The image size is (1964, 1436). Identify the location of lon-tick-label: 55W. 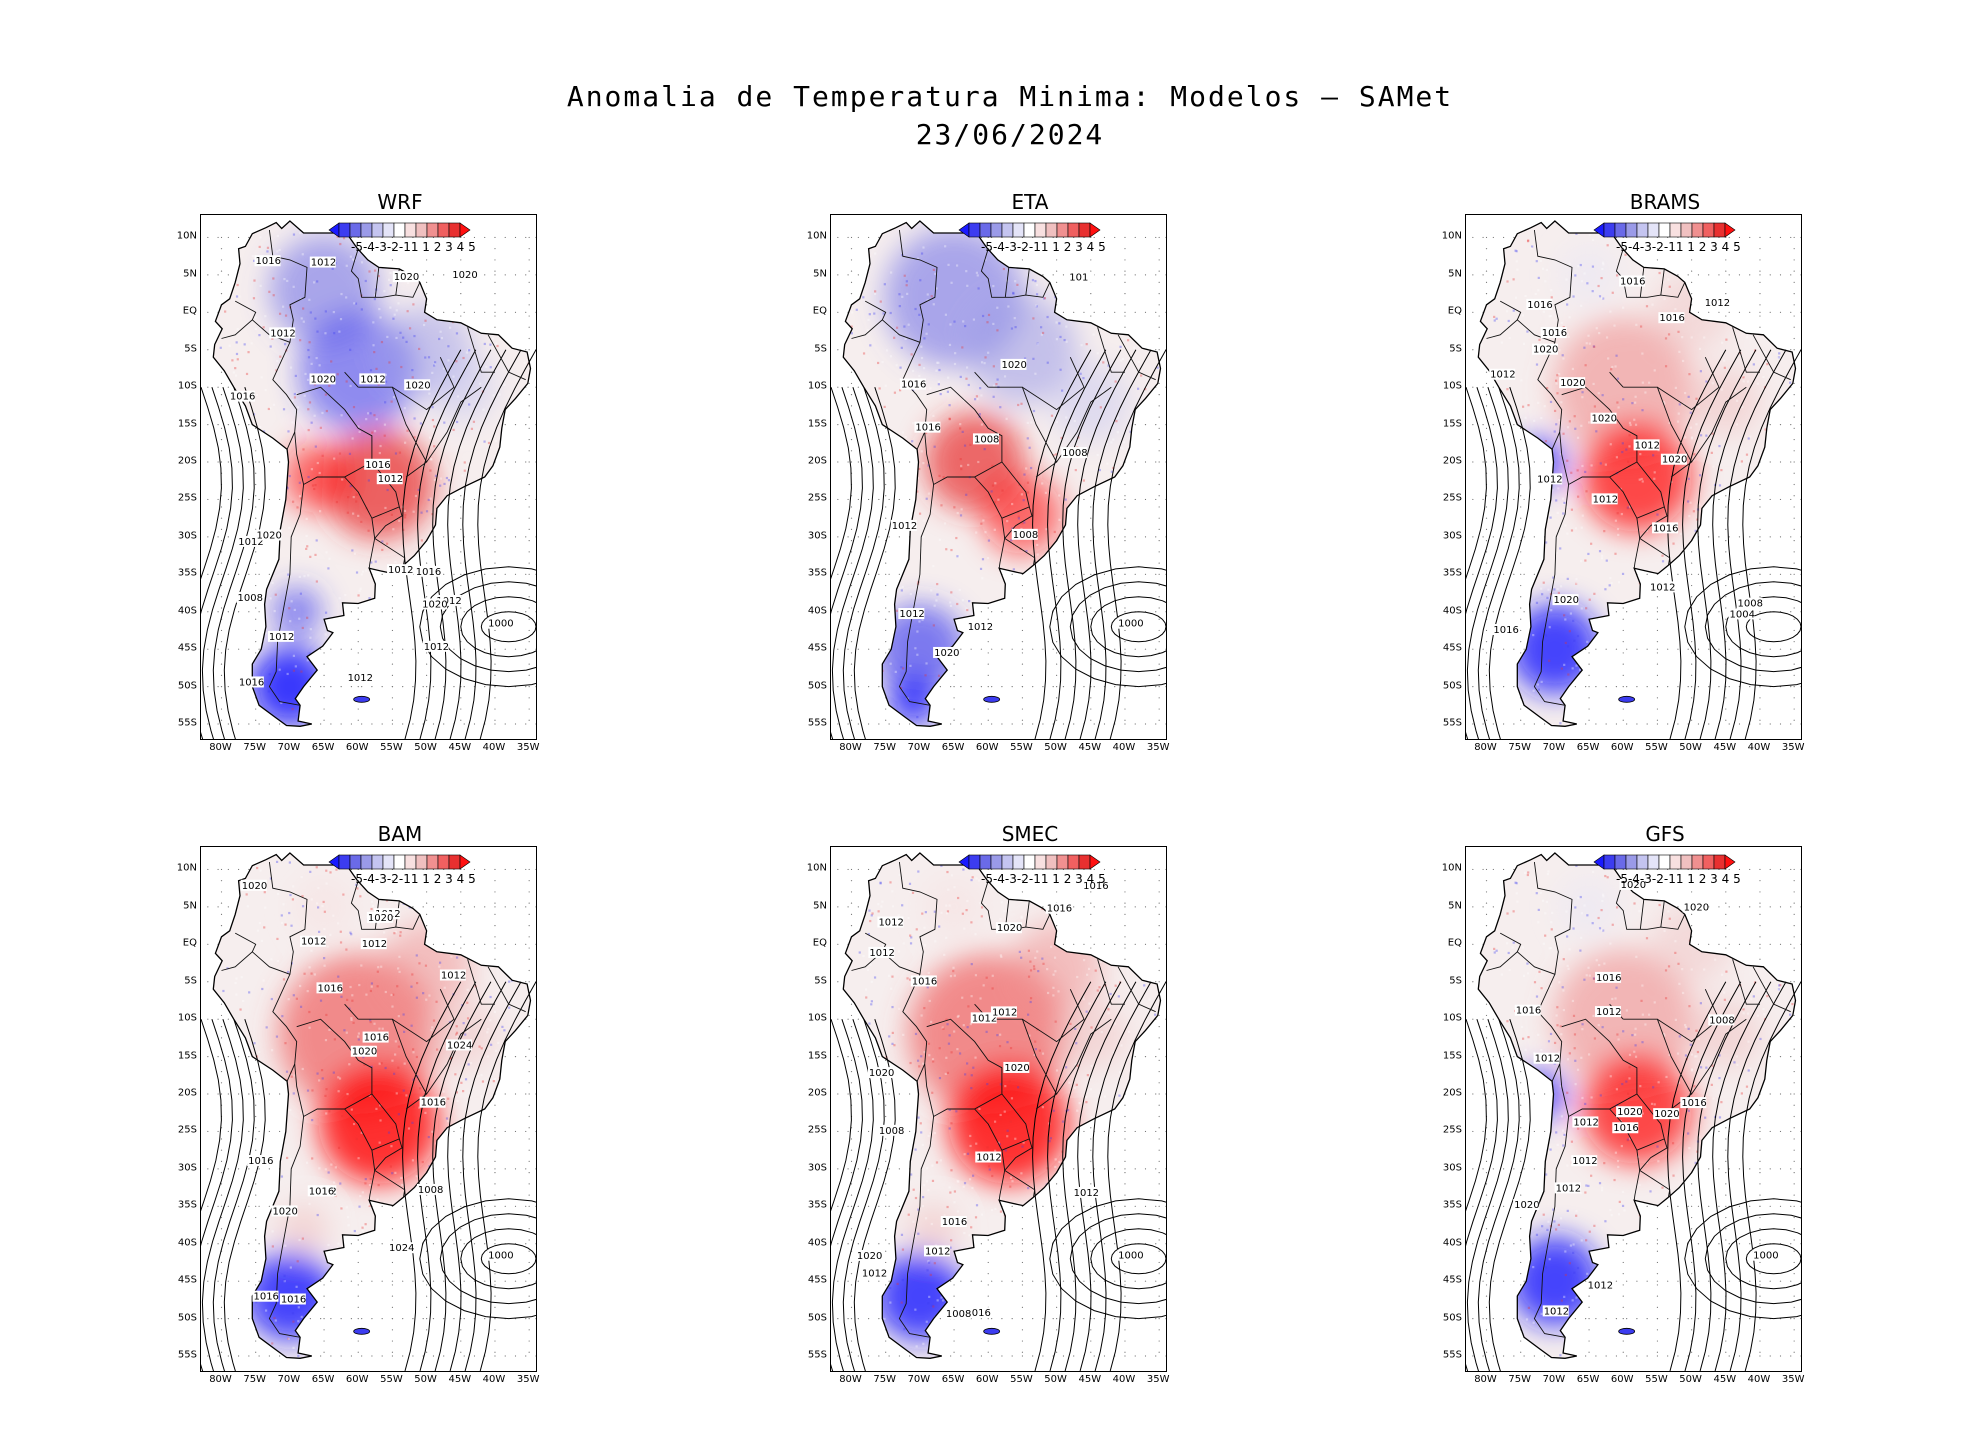
(1656, 1379).